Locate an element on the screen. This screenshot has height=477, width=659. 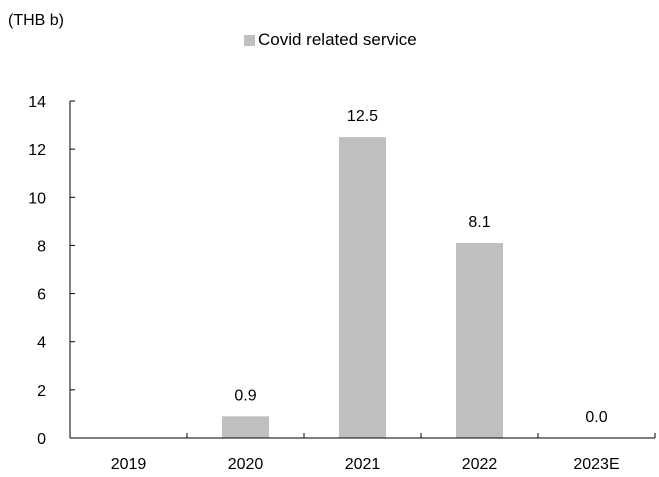
bar-value-label: 8.1 is located at coordinates (479, 222).